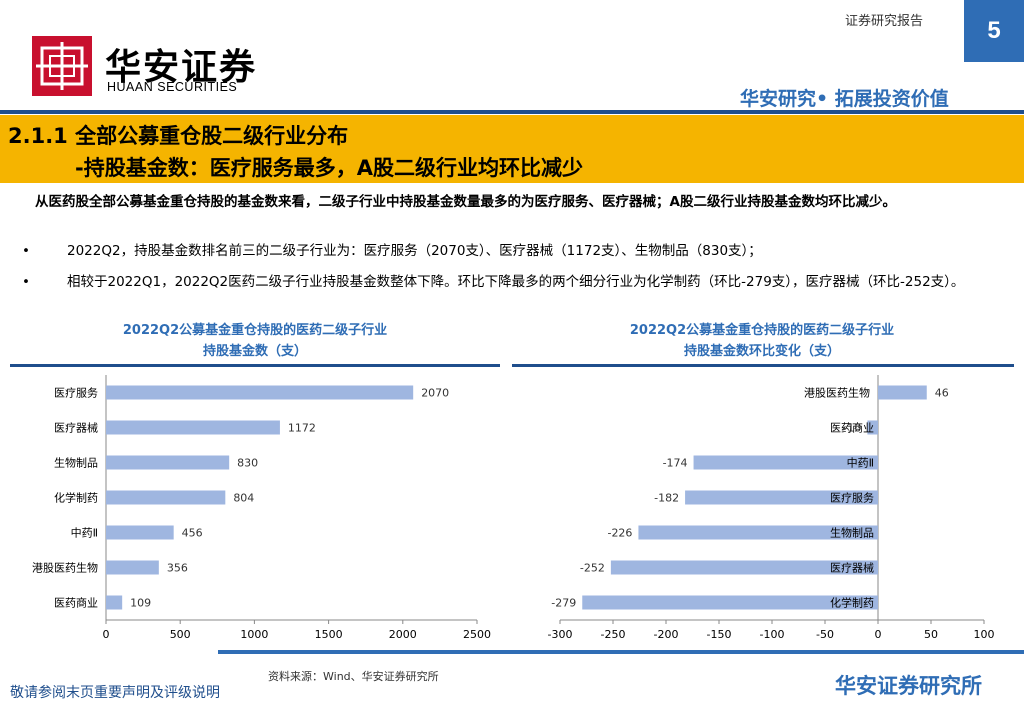 Image resolution: width=1024 pixels, height=709 pixels. What do you see at coordinates (844, 99) in the screenshot?
I see `header-slogan: 华安研究• 拓展投资价值` at bounding box center [844, 99].